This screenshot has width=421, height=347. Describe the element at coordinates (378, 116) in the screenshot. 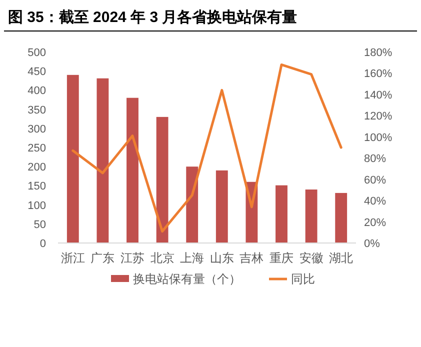

I see `y2-tick-label: 120%` at that location.